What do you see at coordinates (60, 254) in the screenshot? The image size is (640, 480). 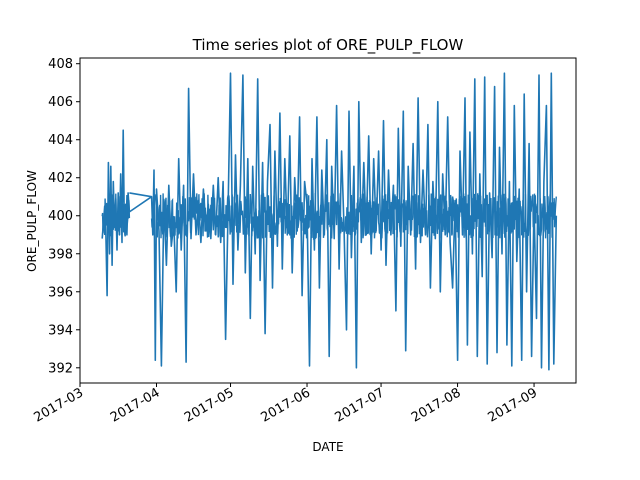 I see `y-tick-label: 398` at bounding box center [60, 254].